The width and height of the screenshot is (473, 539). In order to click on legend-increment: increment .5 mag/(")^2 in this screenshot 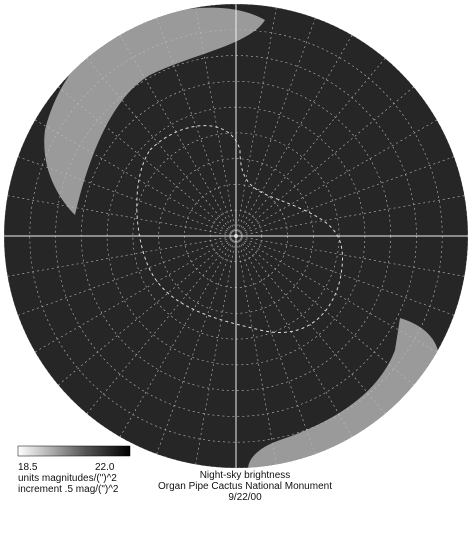, I will do `click(68, 489)`.